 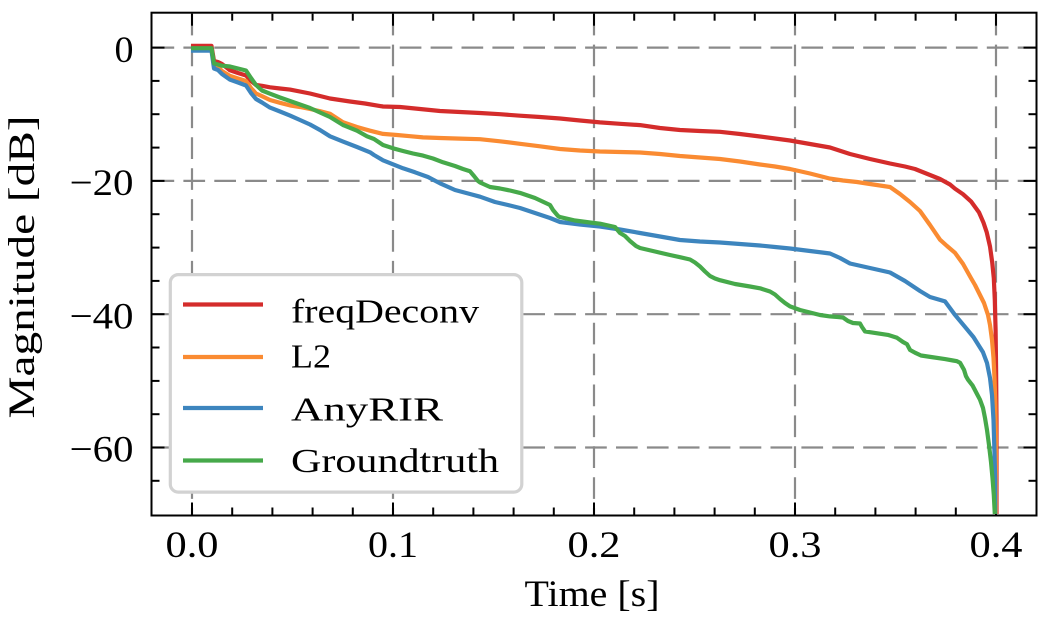 I want to click on svg-text: −40, so click(x=102, y=316).